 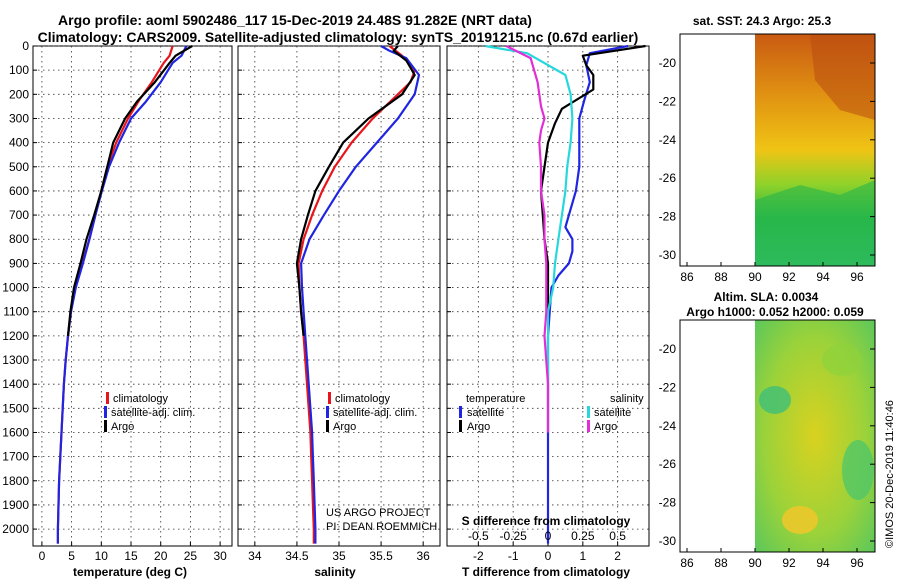 I want to click on series-line-t-satellite, so click(x=587, y=294).